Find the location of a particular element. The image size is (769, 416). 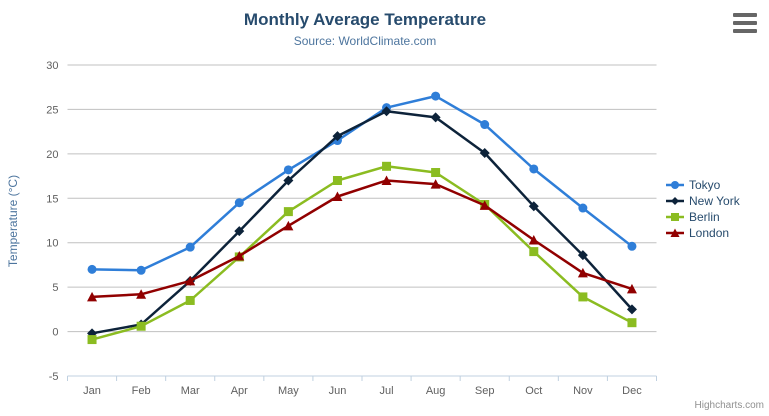

legend-label: Berlin is located at coordinates (704, 217).